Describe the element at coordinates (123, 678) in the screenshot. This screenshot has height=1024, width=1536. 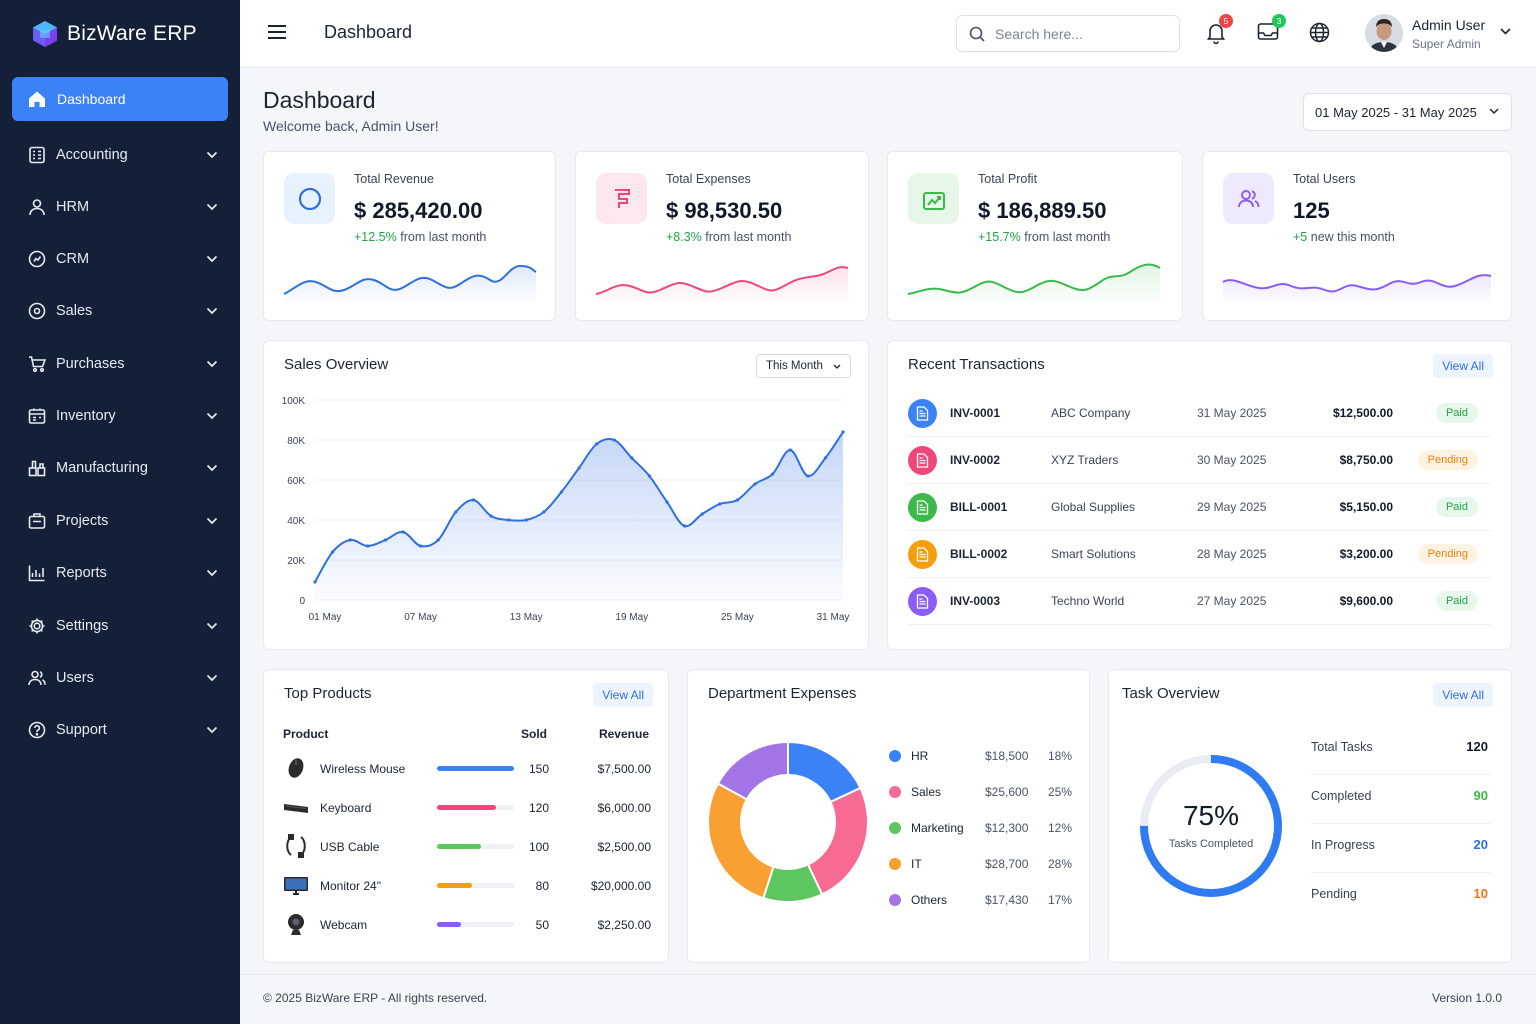
I see `sidebar-item-users: Users` at that location.